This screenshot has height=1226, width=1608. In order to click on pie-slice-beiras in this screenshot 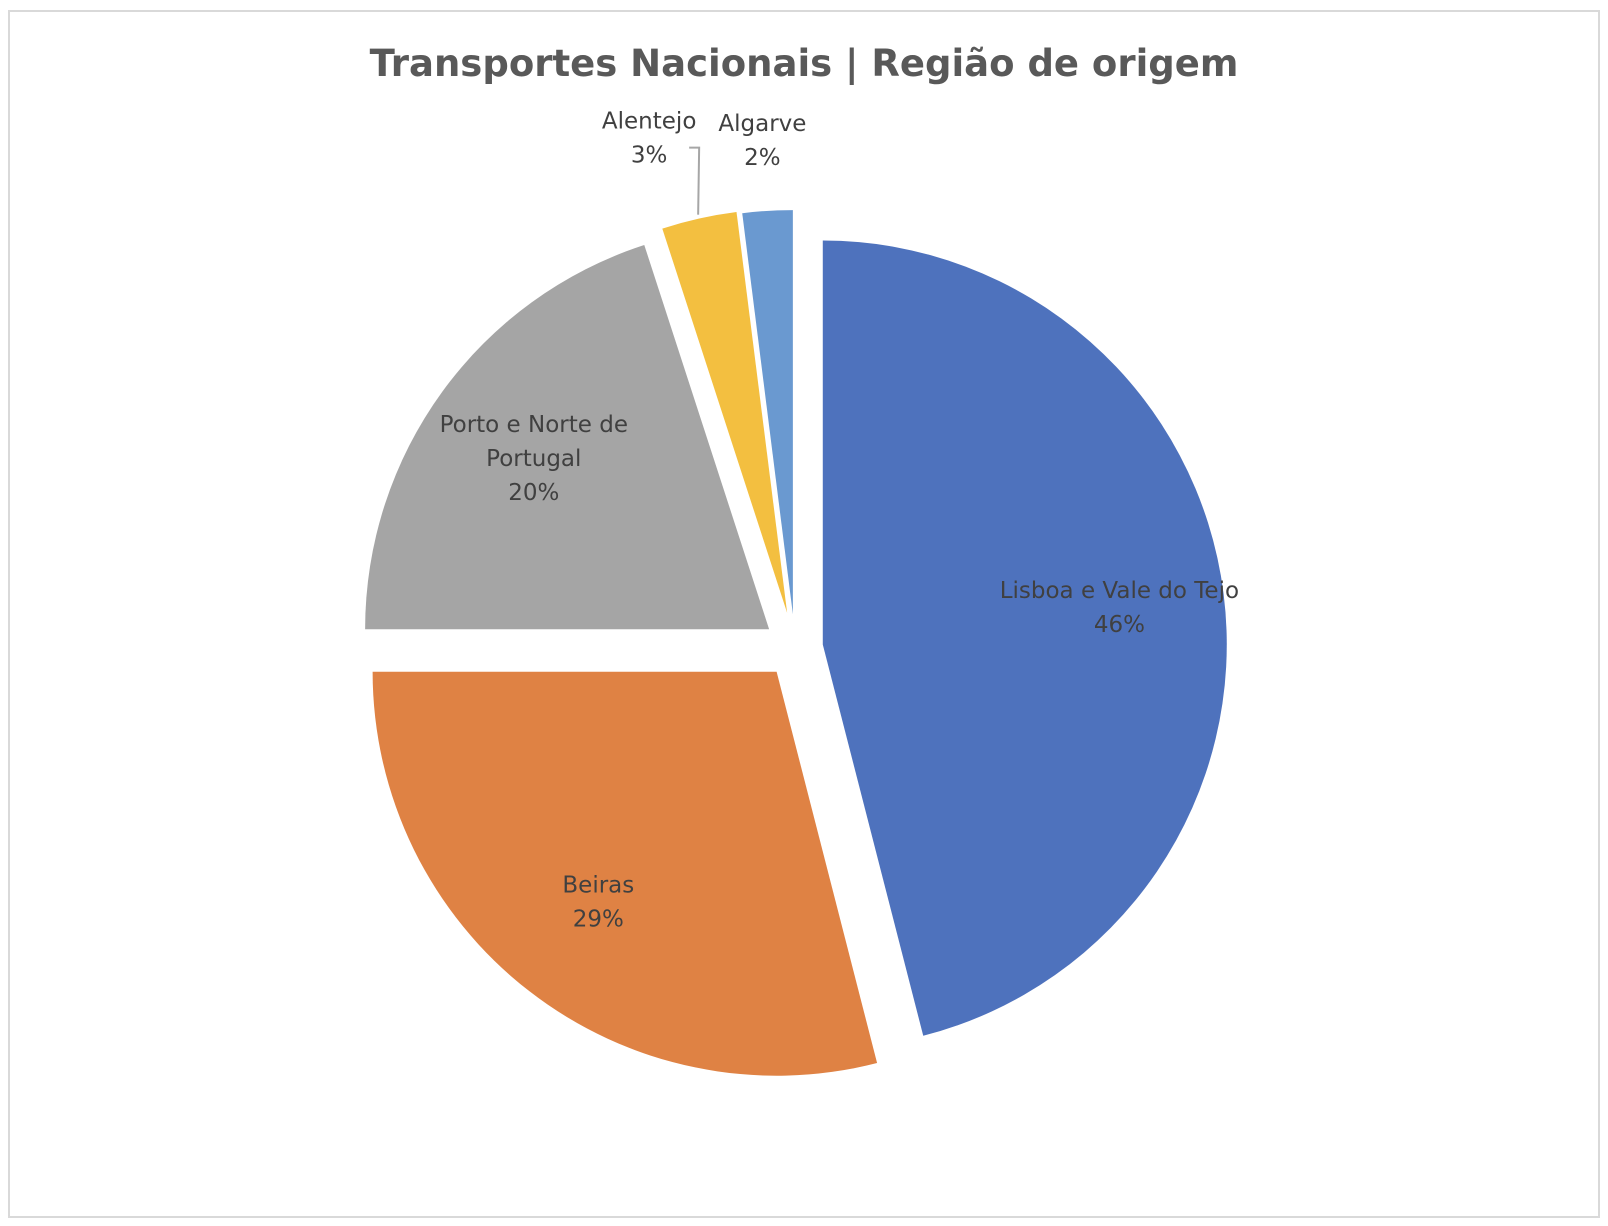, I will do `click(625, 873)`.